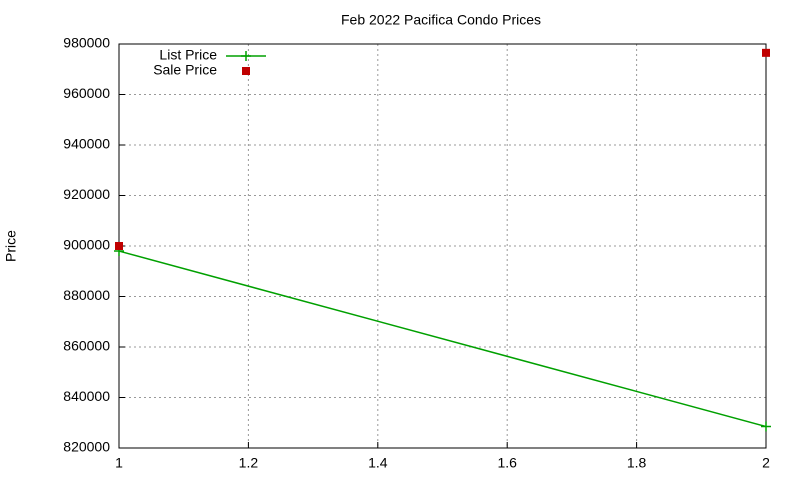  I want to click on legend-label: List Price, so click(188, 55).